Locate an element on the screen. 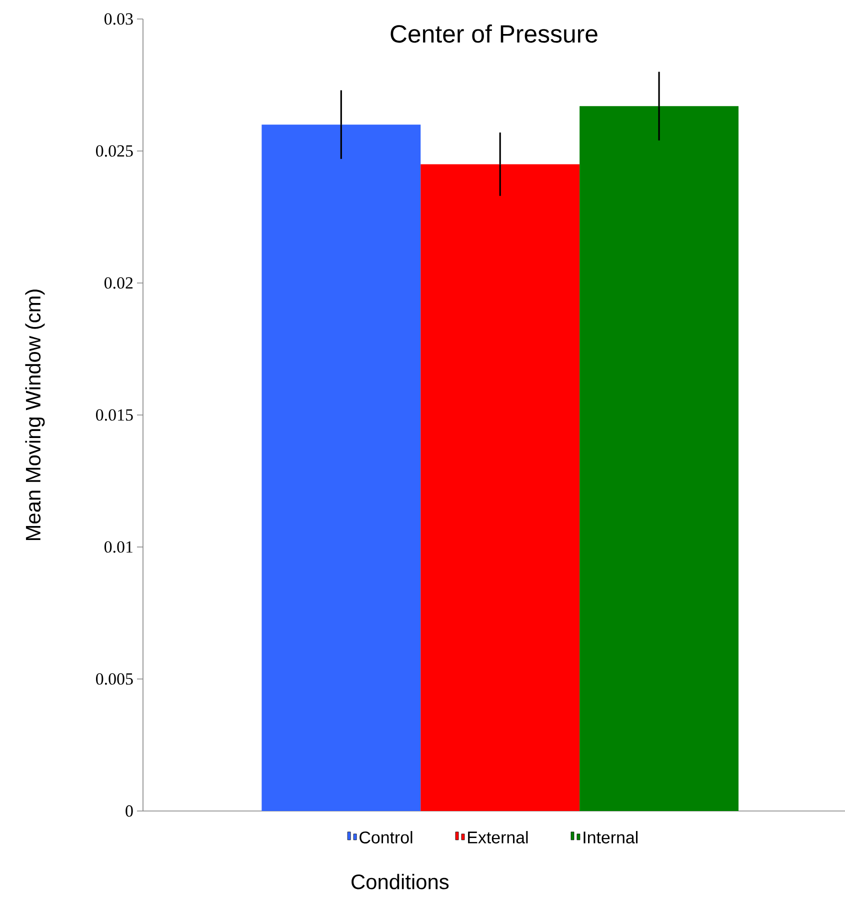 This screenshot has height=901, width=845. y-tick-label: 0.01 is located at coordinates (118, 547).